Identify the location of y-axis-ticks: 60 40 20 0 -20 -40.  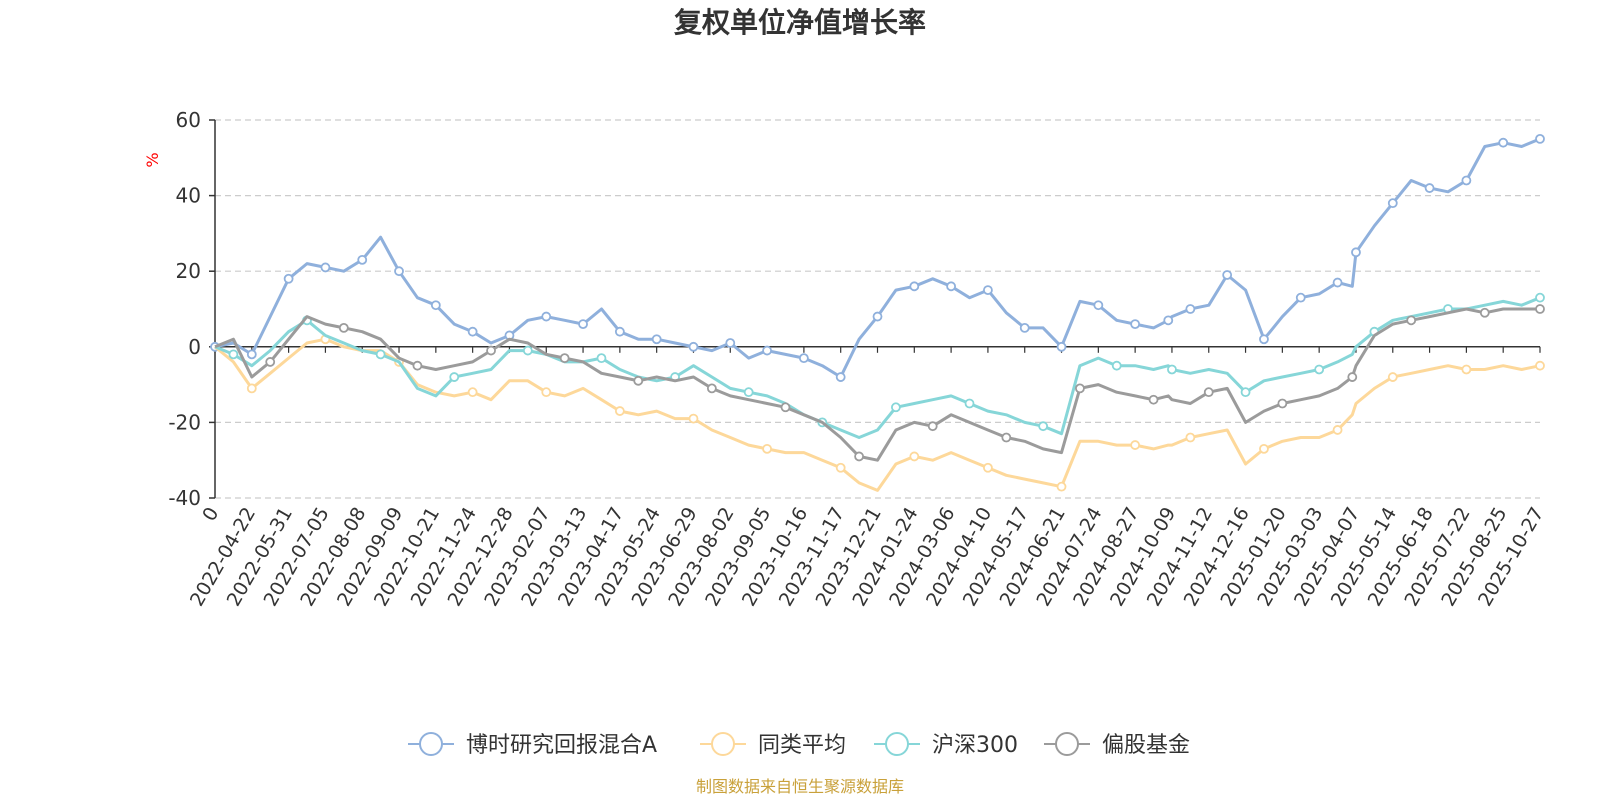
(191, 309).